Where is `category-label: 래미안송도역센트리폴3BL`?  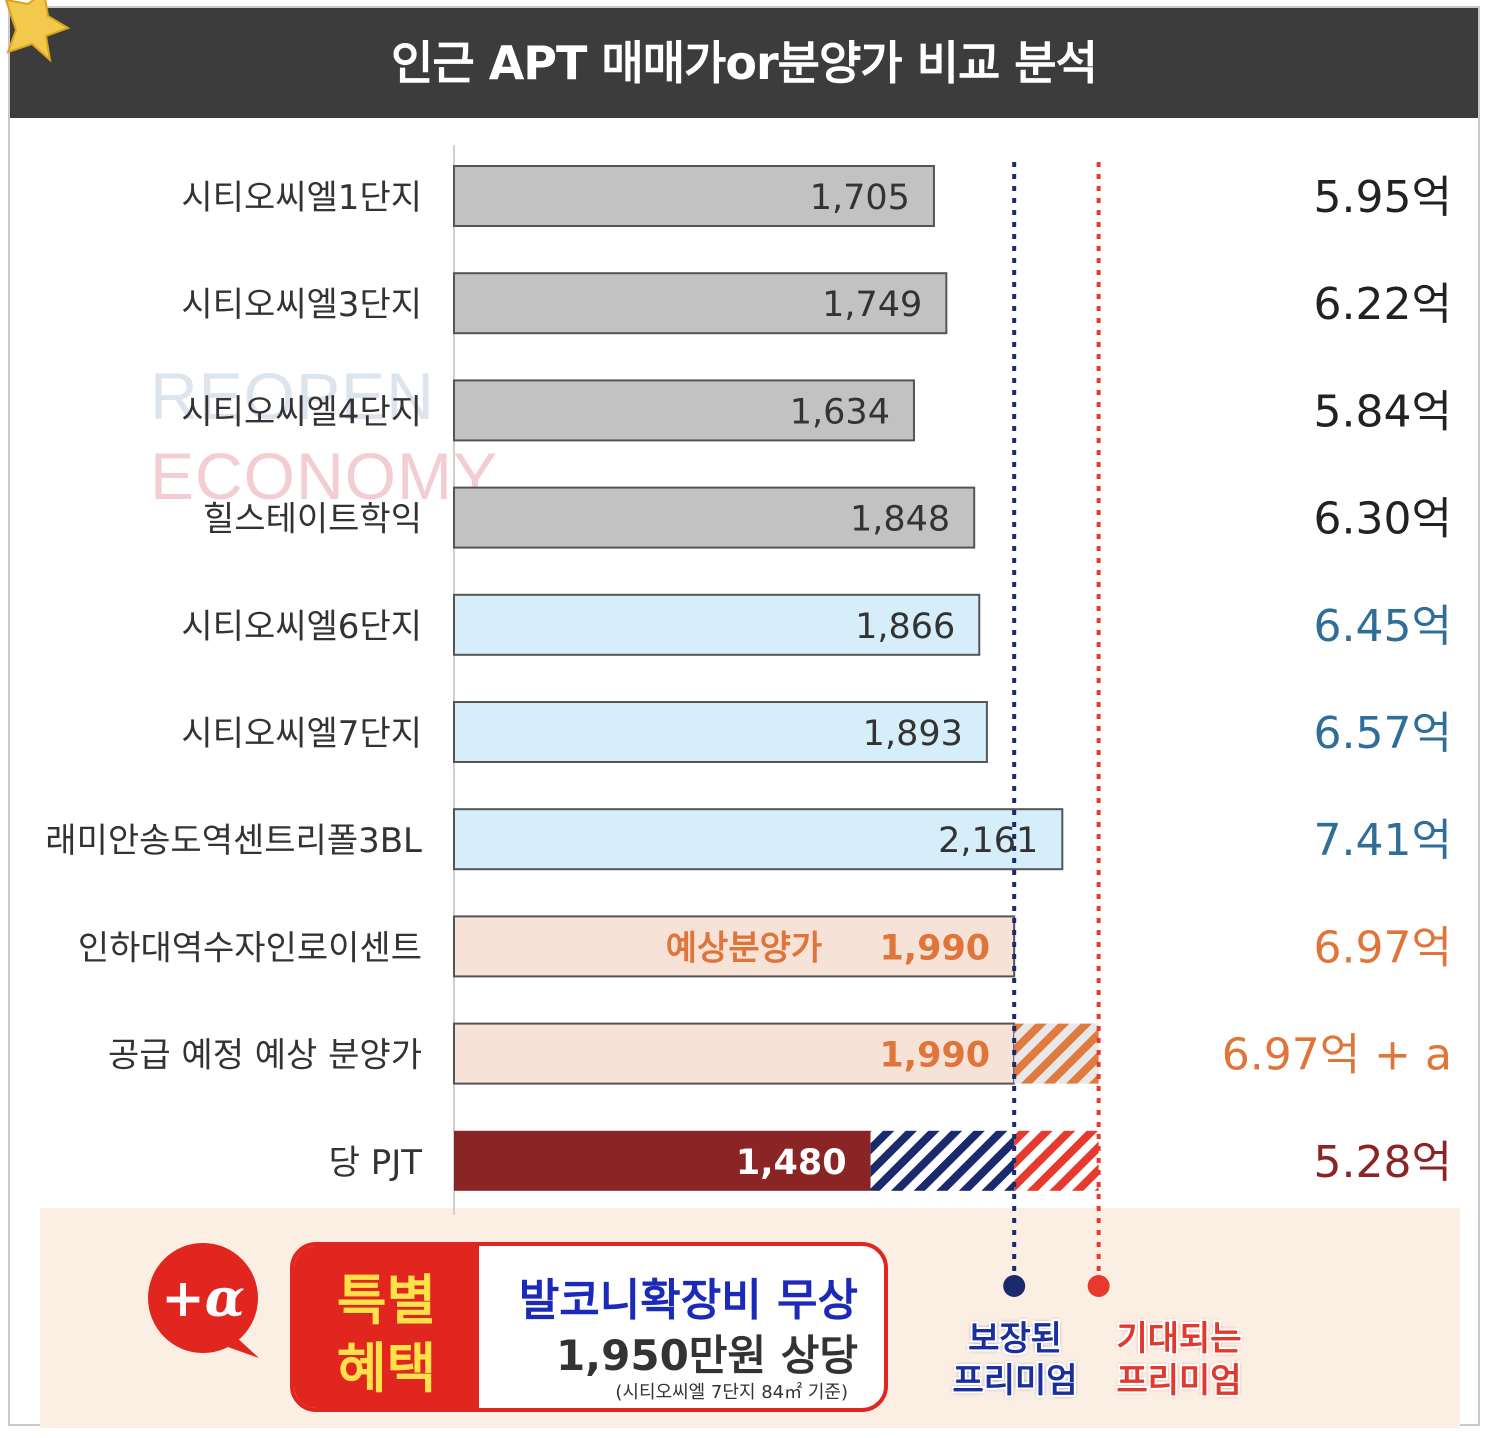
category-label: 래미안송도역센트리폴3BL is located at coordinates (233, 841).